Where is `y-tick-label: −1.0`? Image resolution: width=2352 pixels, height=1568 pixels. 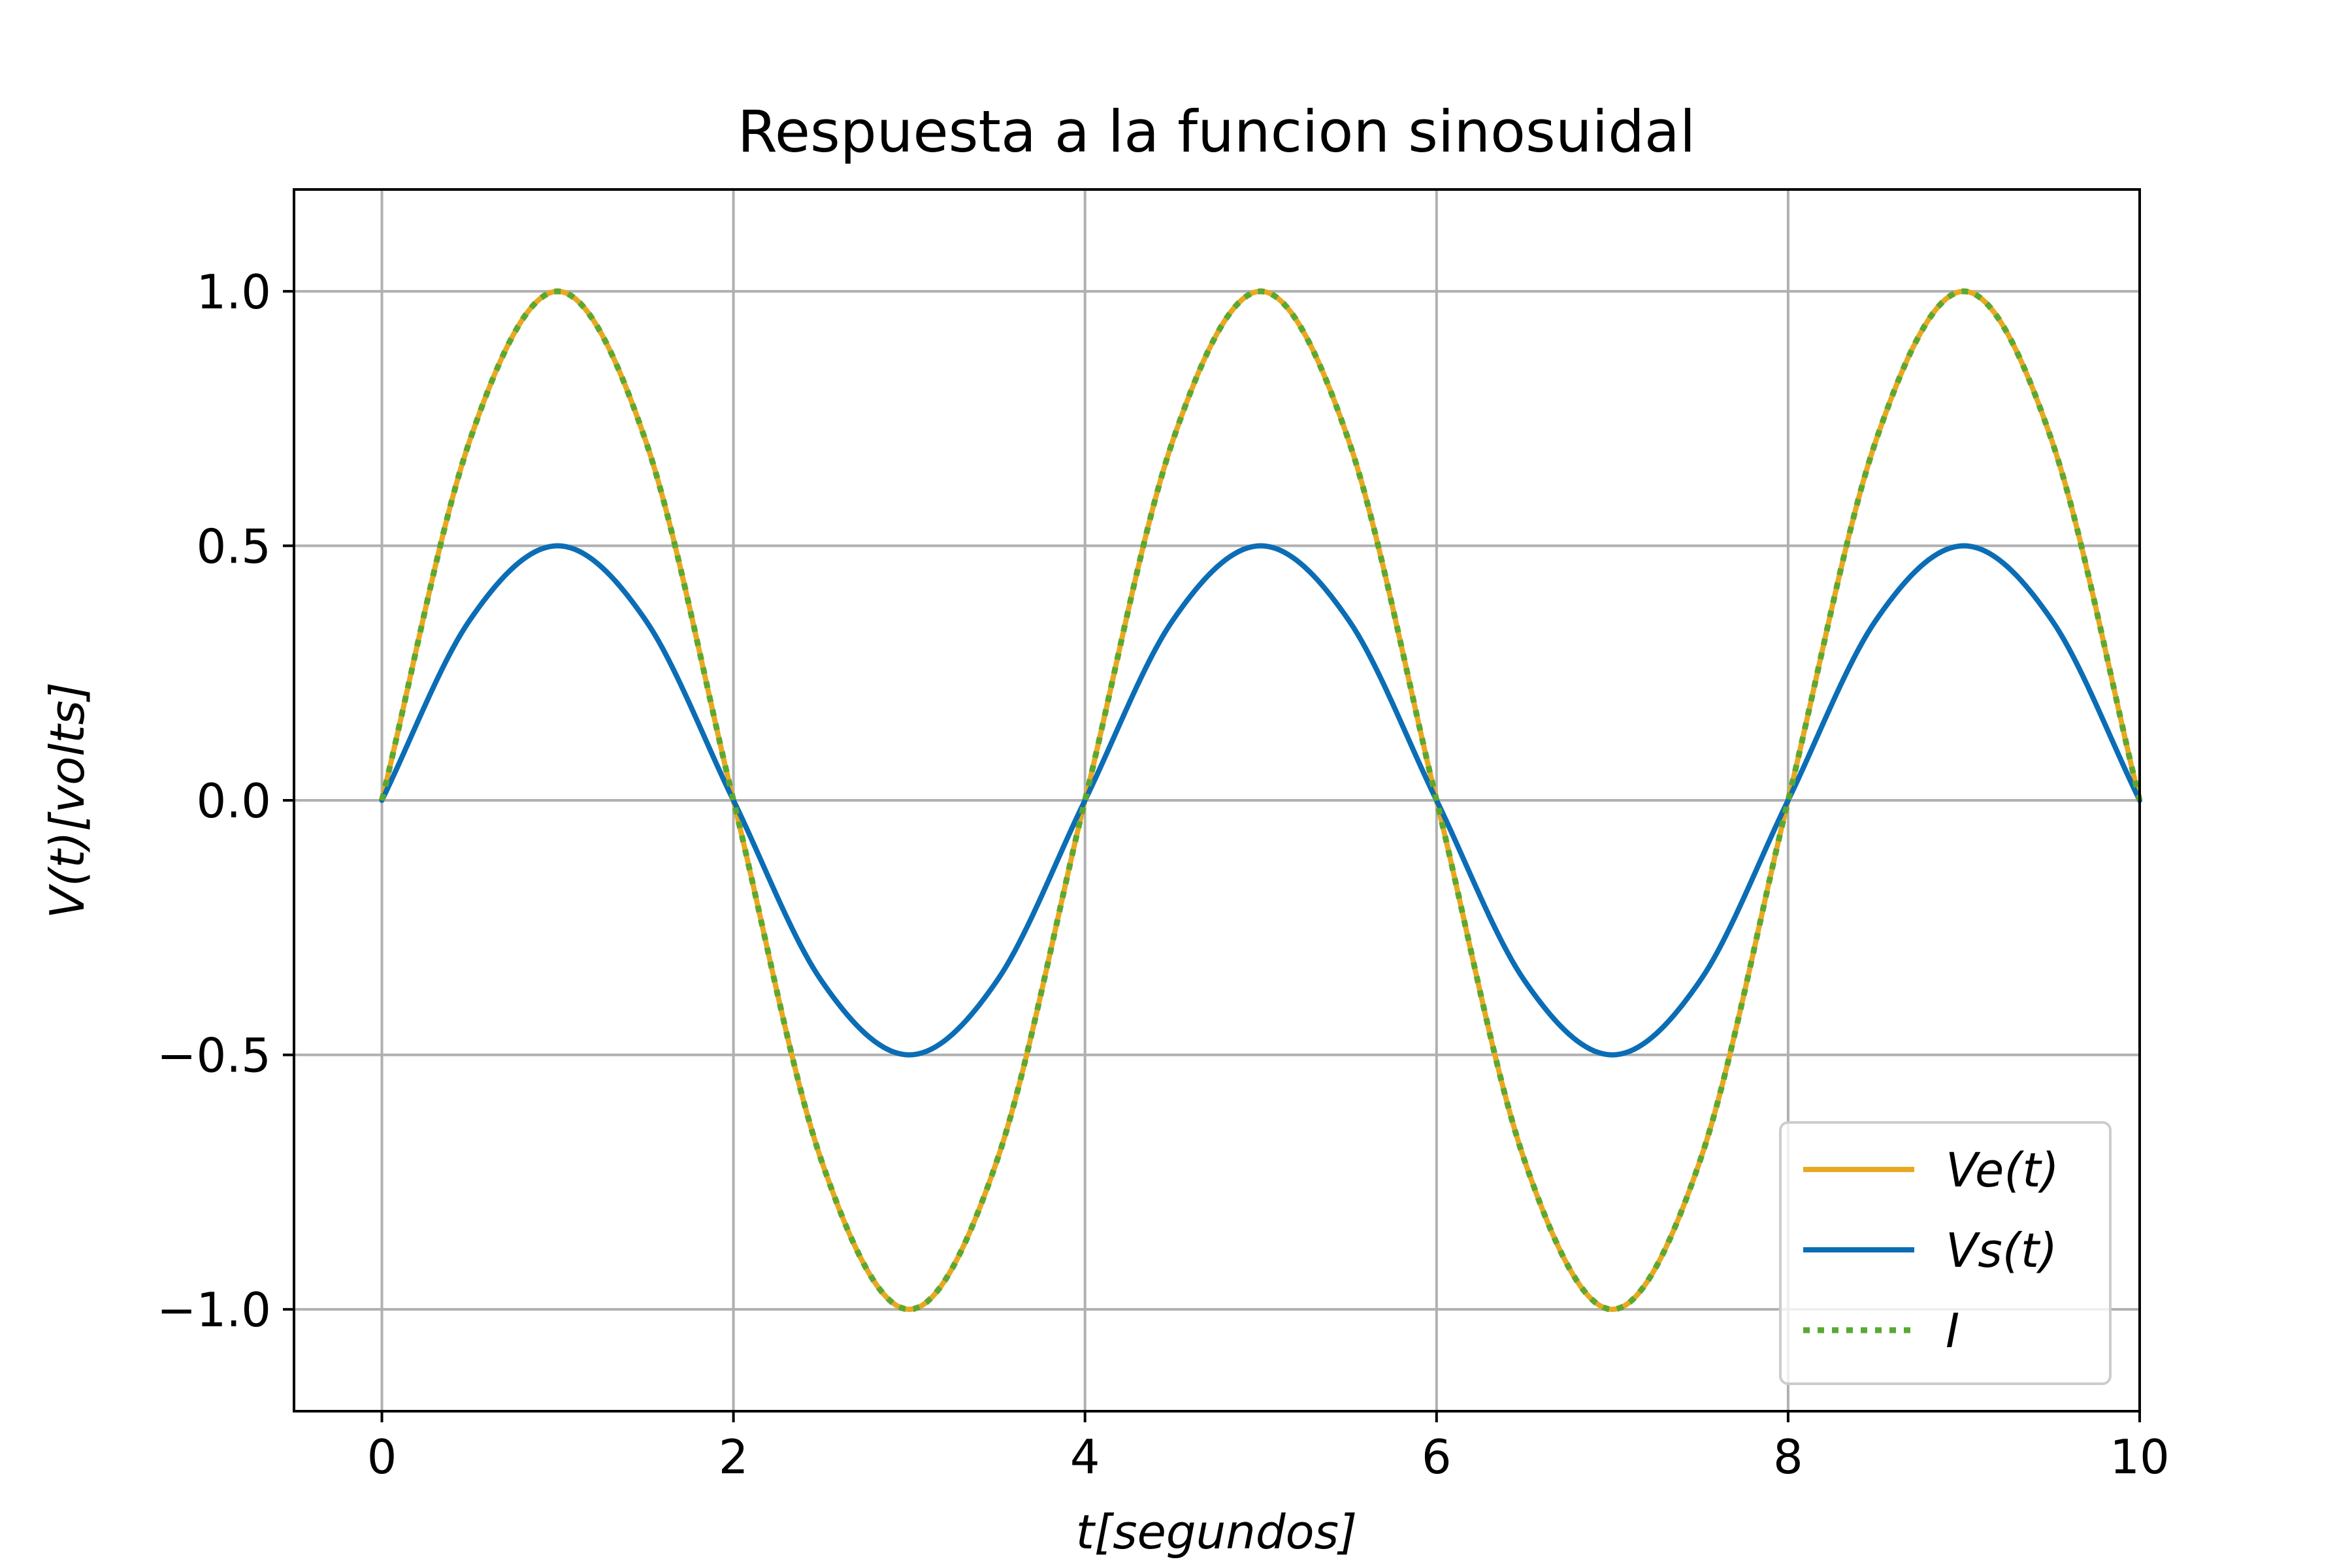
y-tick-label: −1.0 is located at coordinates (214, 1309).